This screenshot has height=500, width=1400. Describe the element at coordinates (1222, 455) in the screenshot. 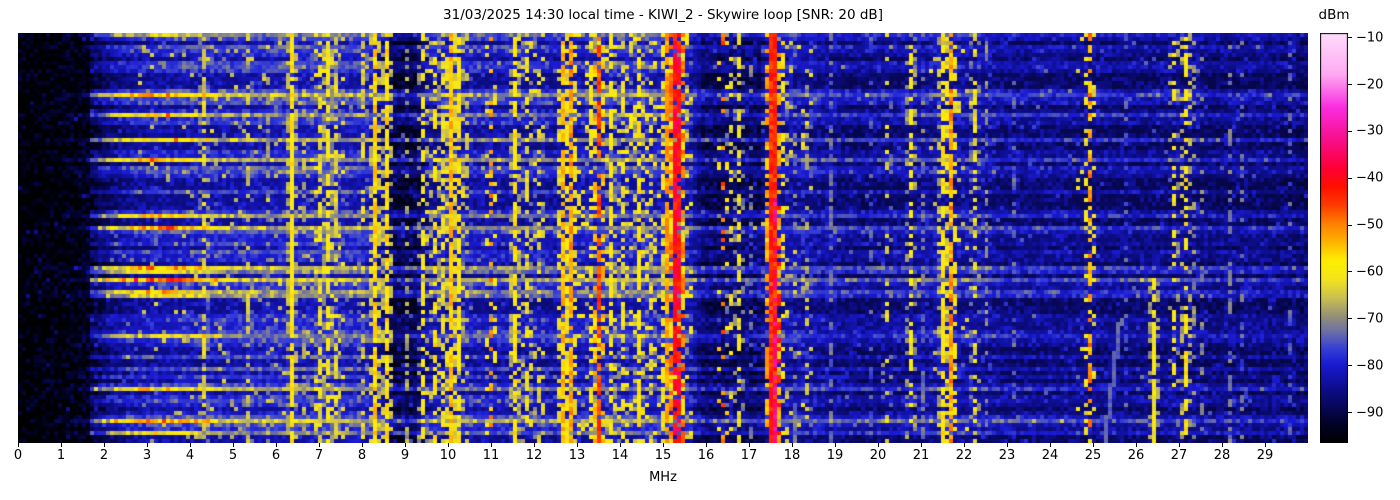

I see `x-tick-label: 28` at that location.